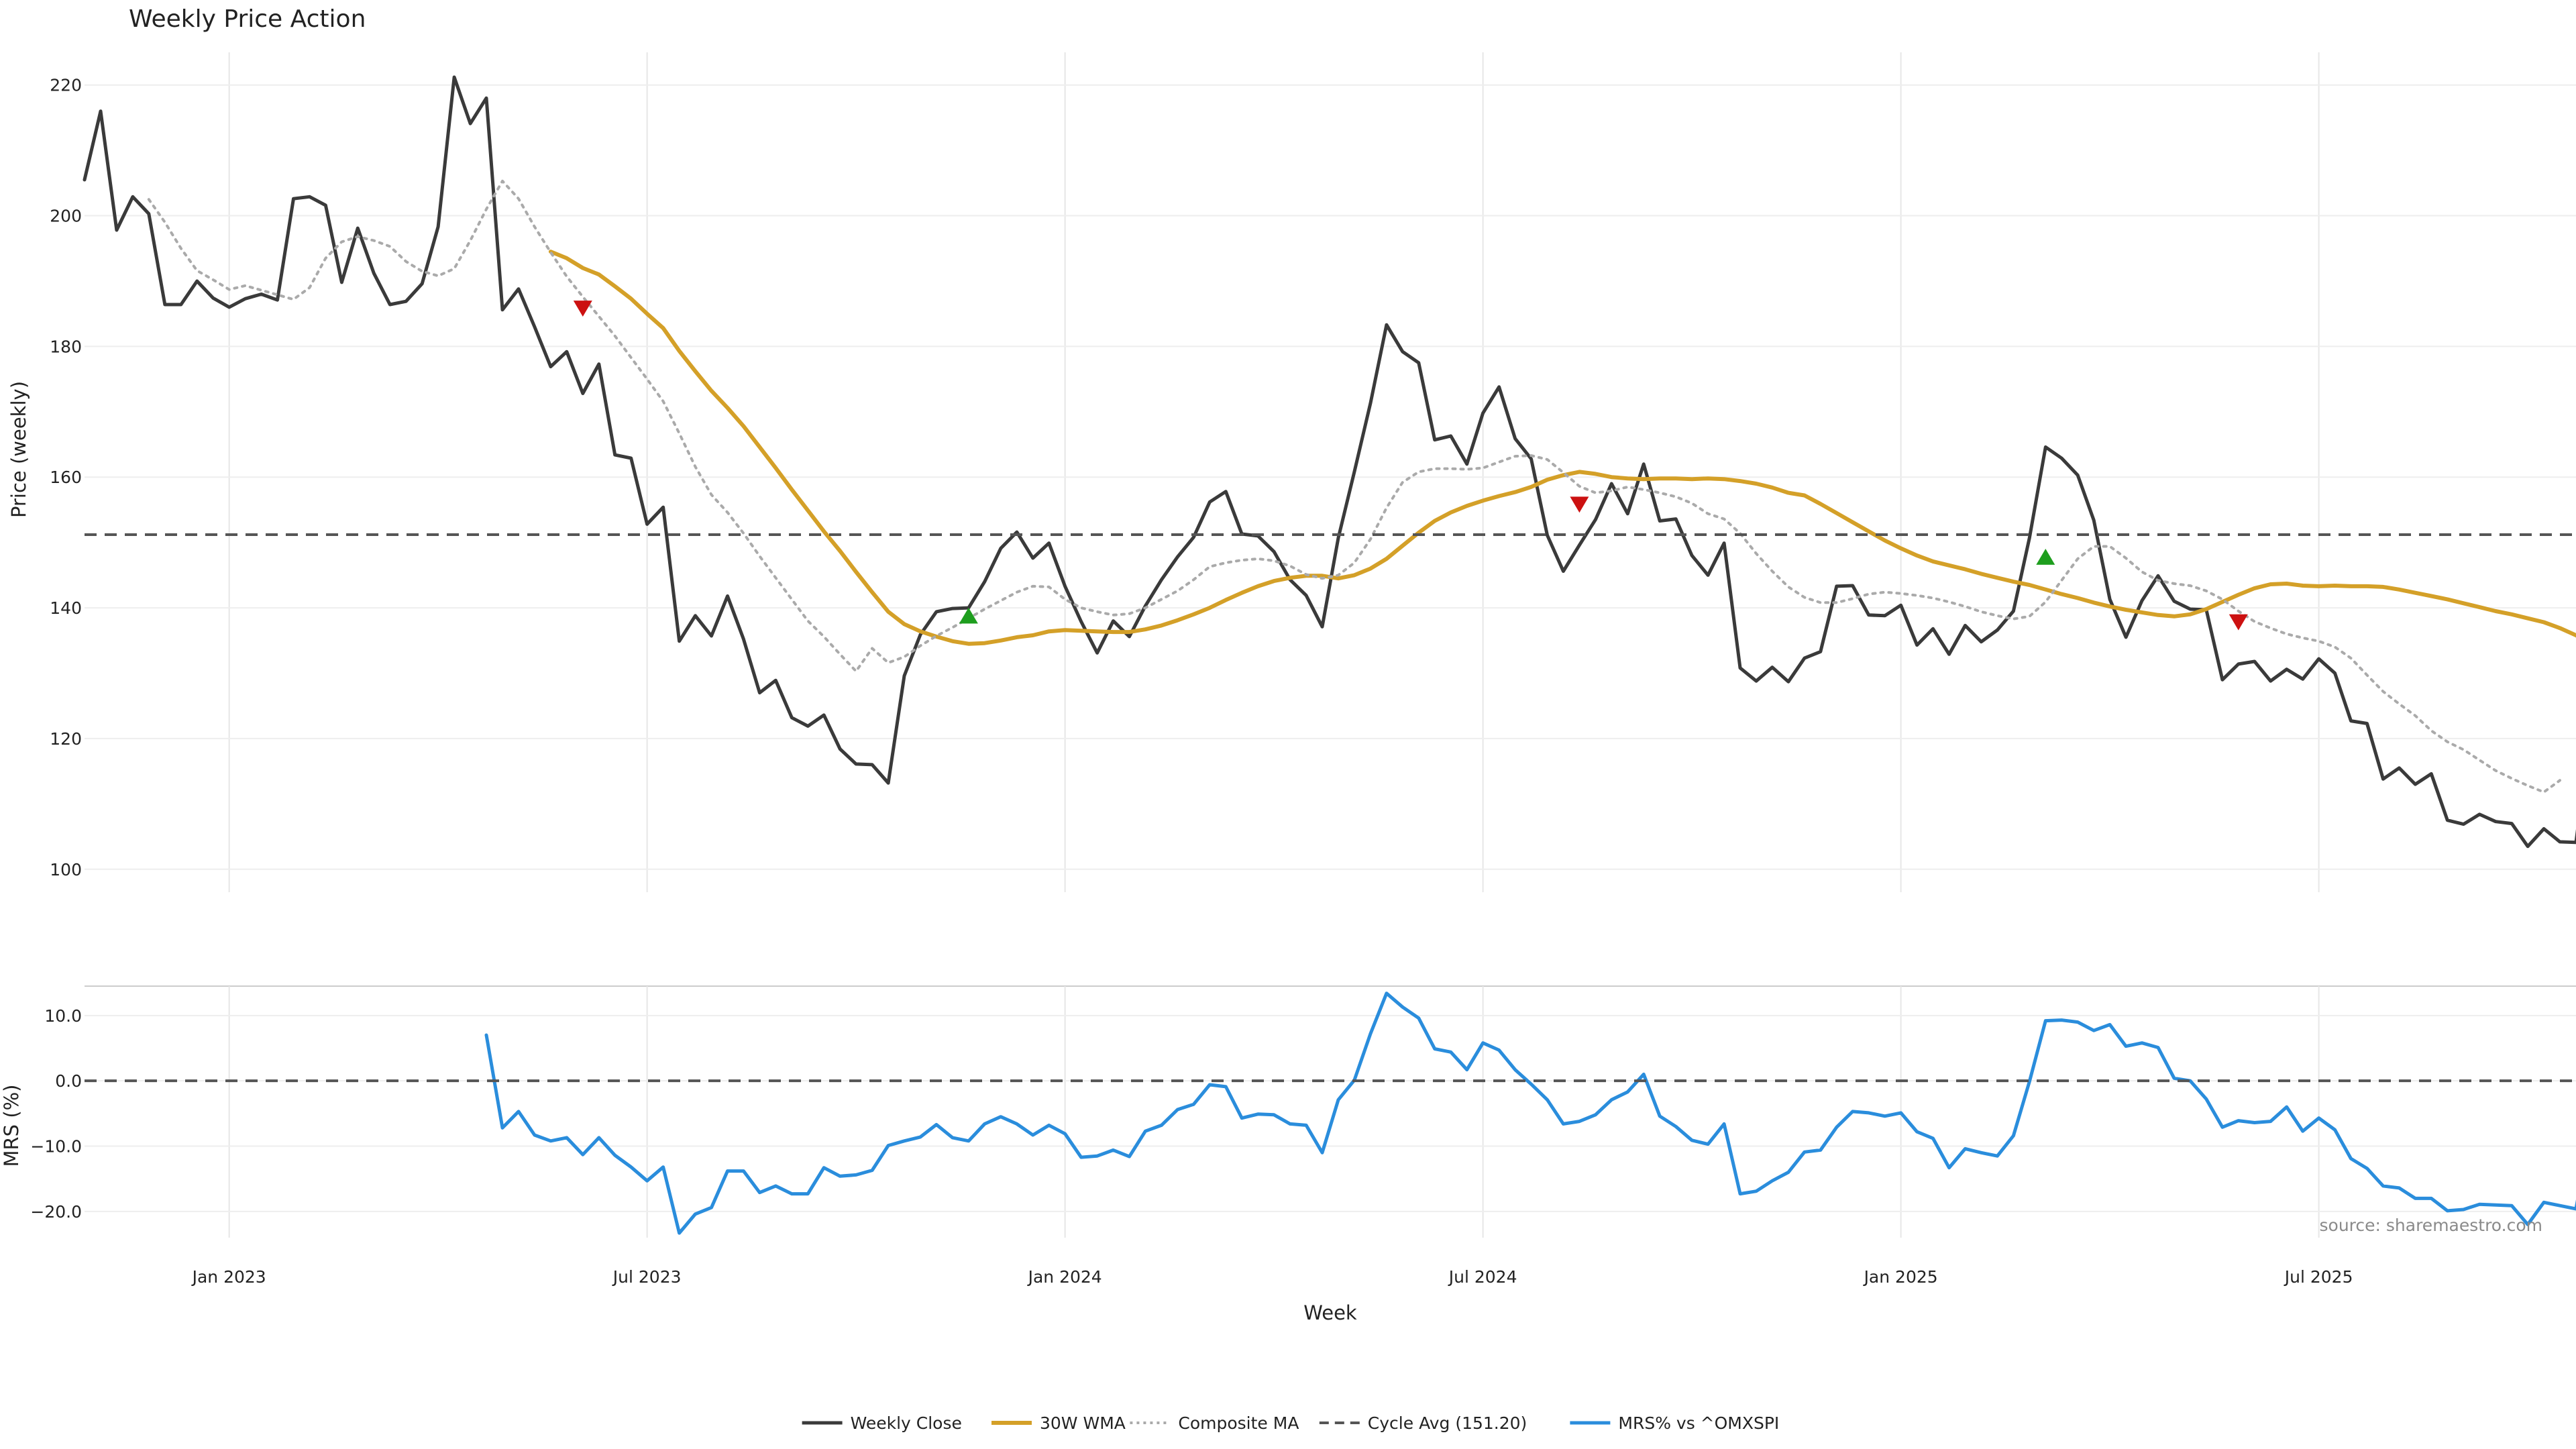 The width and height of the screenshot is (2576, 1449). Describe the element at coordinates (1698, 1423) in the screenshot. I see `legend-entry: MRS% vs ^OMXSPI` at that location.